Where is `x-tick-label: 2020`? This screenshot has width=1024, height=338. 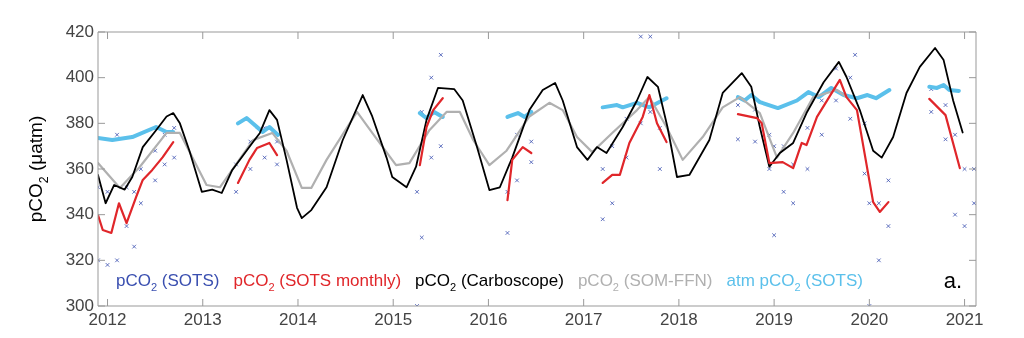
x-tick-label: 2020 is located at coordinates (869, 319).